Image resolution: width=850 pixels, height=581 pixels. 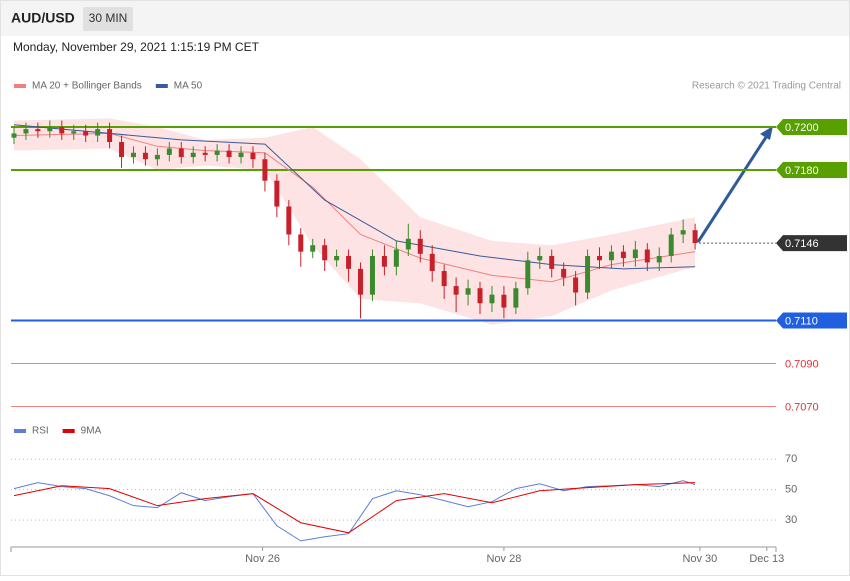 I want to click on legend-label: MA 20 + Bollinger Bands, so click(x=87, y=86).